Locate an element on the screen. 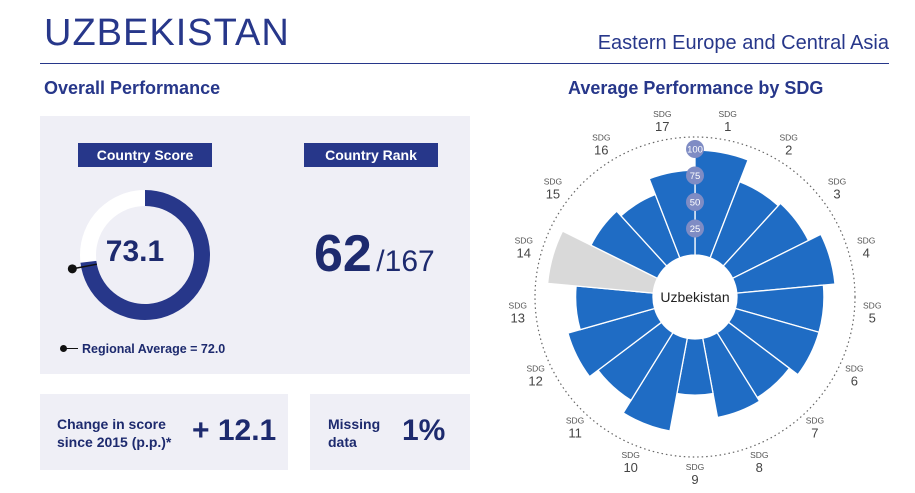  regional-average-tick is located at coordinates (85, 266).